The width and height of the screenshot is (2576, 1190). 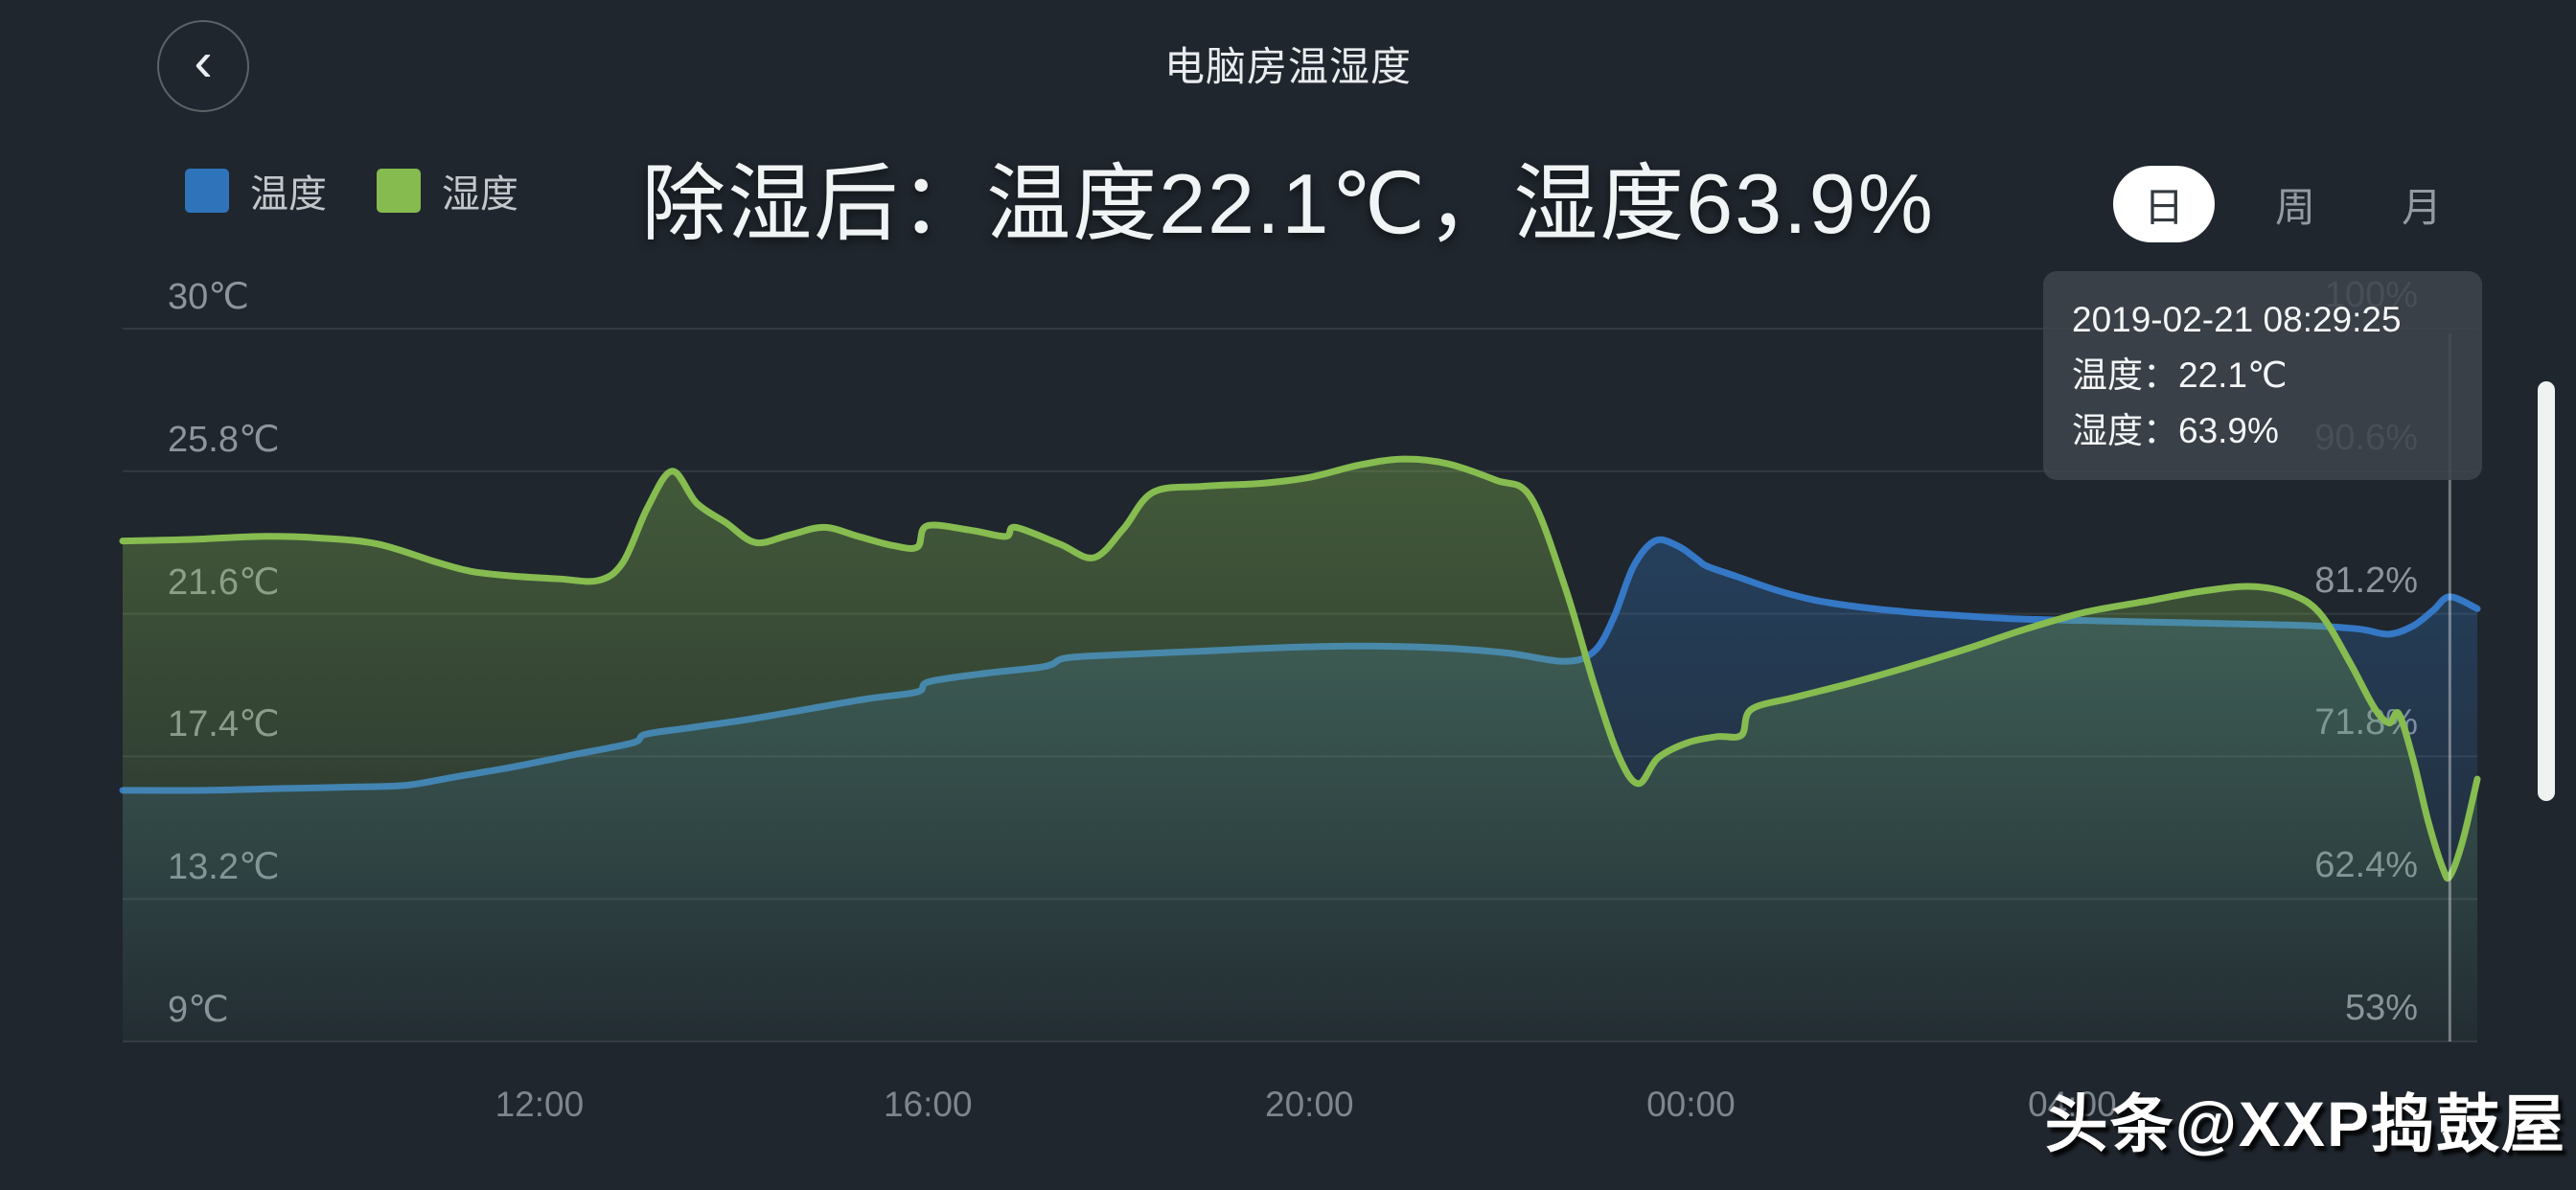 I want to click on legend-item-temperature: 温度, so click(x=256, y=191).